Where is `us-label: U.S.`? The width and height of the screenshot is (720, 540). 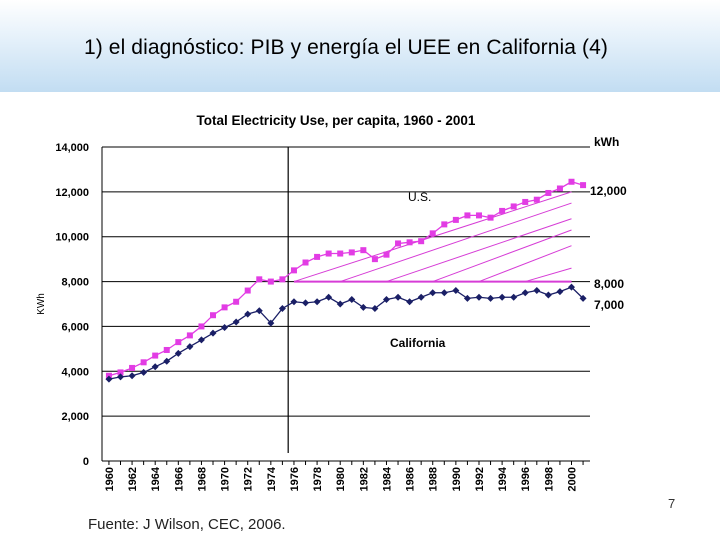
us-label: U.S. is located at coordinates (419, 197).